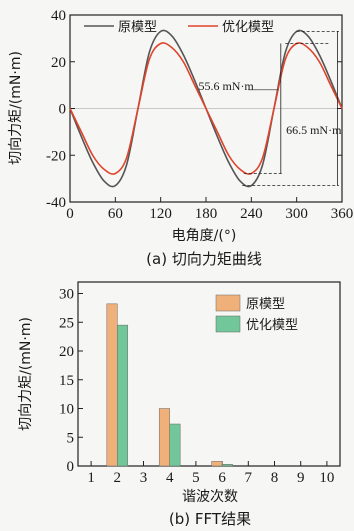 Image resolution: width=354 pixels, height=531 pixels. What do you see at coordinates (222, 478) in the screenshot?
I see `x-tick-label: 6` at bounding box center [222, 478].